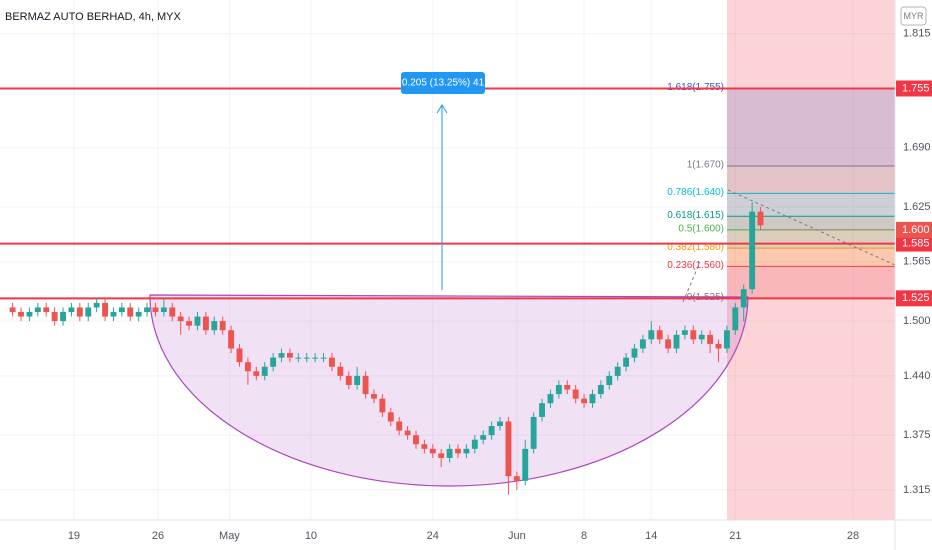  Describe the element at coordinates (158, 536) in the screenshot. I see `x-tick-label: 26` at that location.